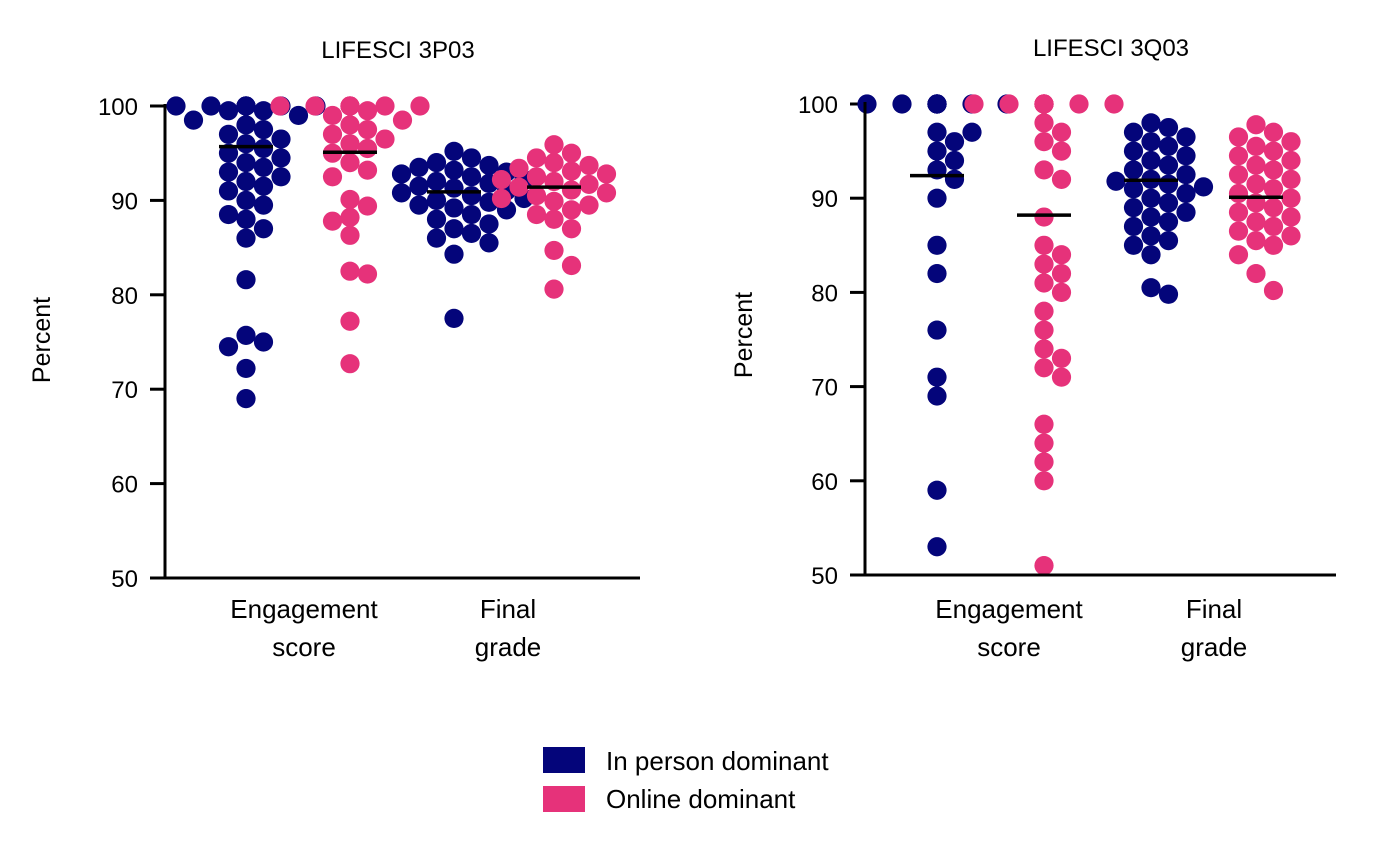 This screenshot has height=862, width=1388. What do you see at coordinates (686, 780) in the screenshot?
I see `legend: In person dominant Online dominant` at bounding box center [686, 780].